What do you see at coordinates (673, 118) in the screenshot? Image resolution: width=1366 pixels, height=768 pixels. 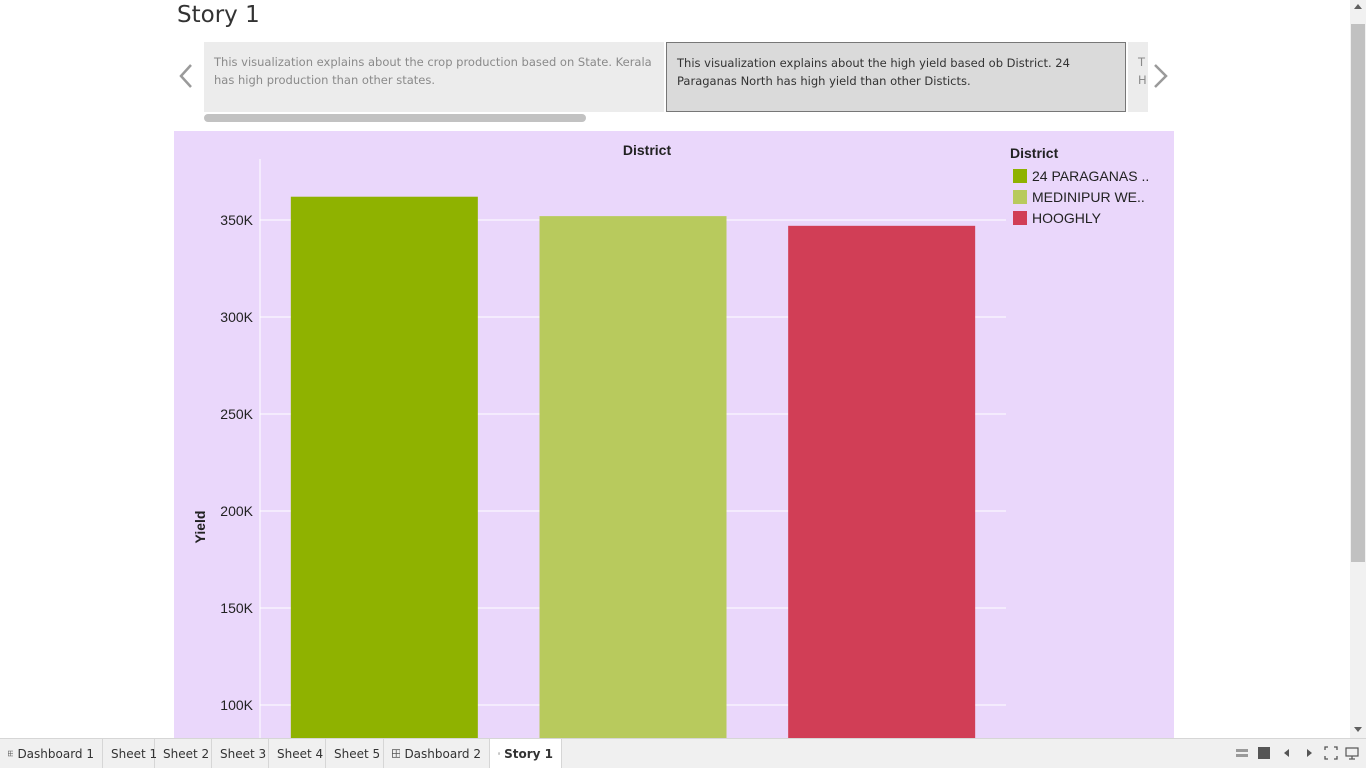 I see `story-navigator-scrollbar` at bounding box center [673, 118].